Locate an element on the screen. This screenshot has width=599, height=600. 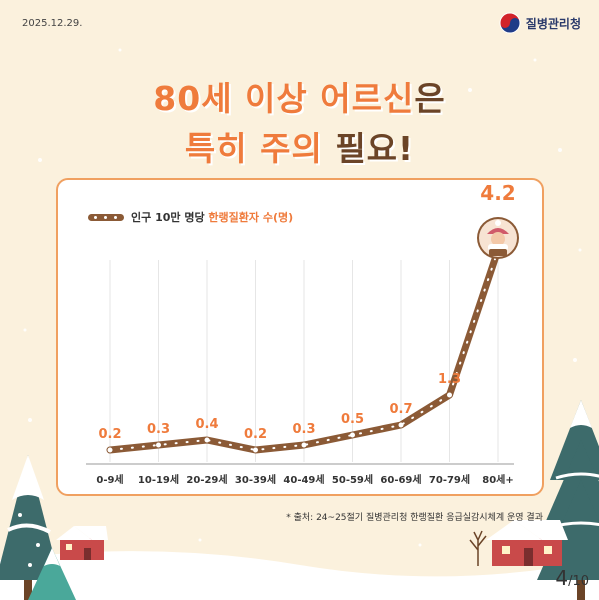
data-label: 4.2 is located at coordinates (497, 193).